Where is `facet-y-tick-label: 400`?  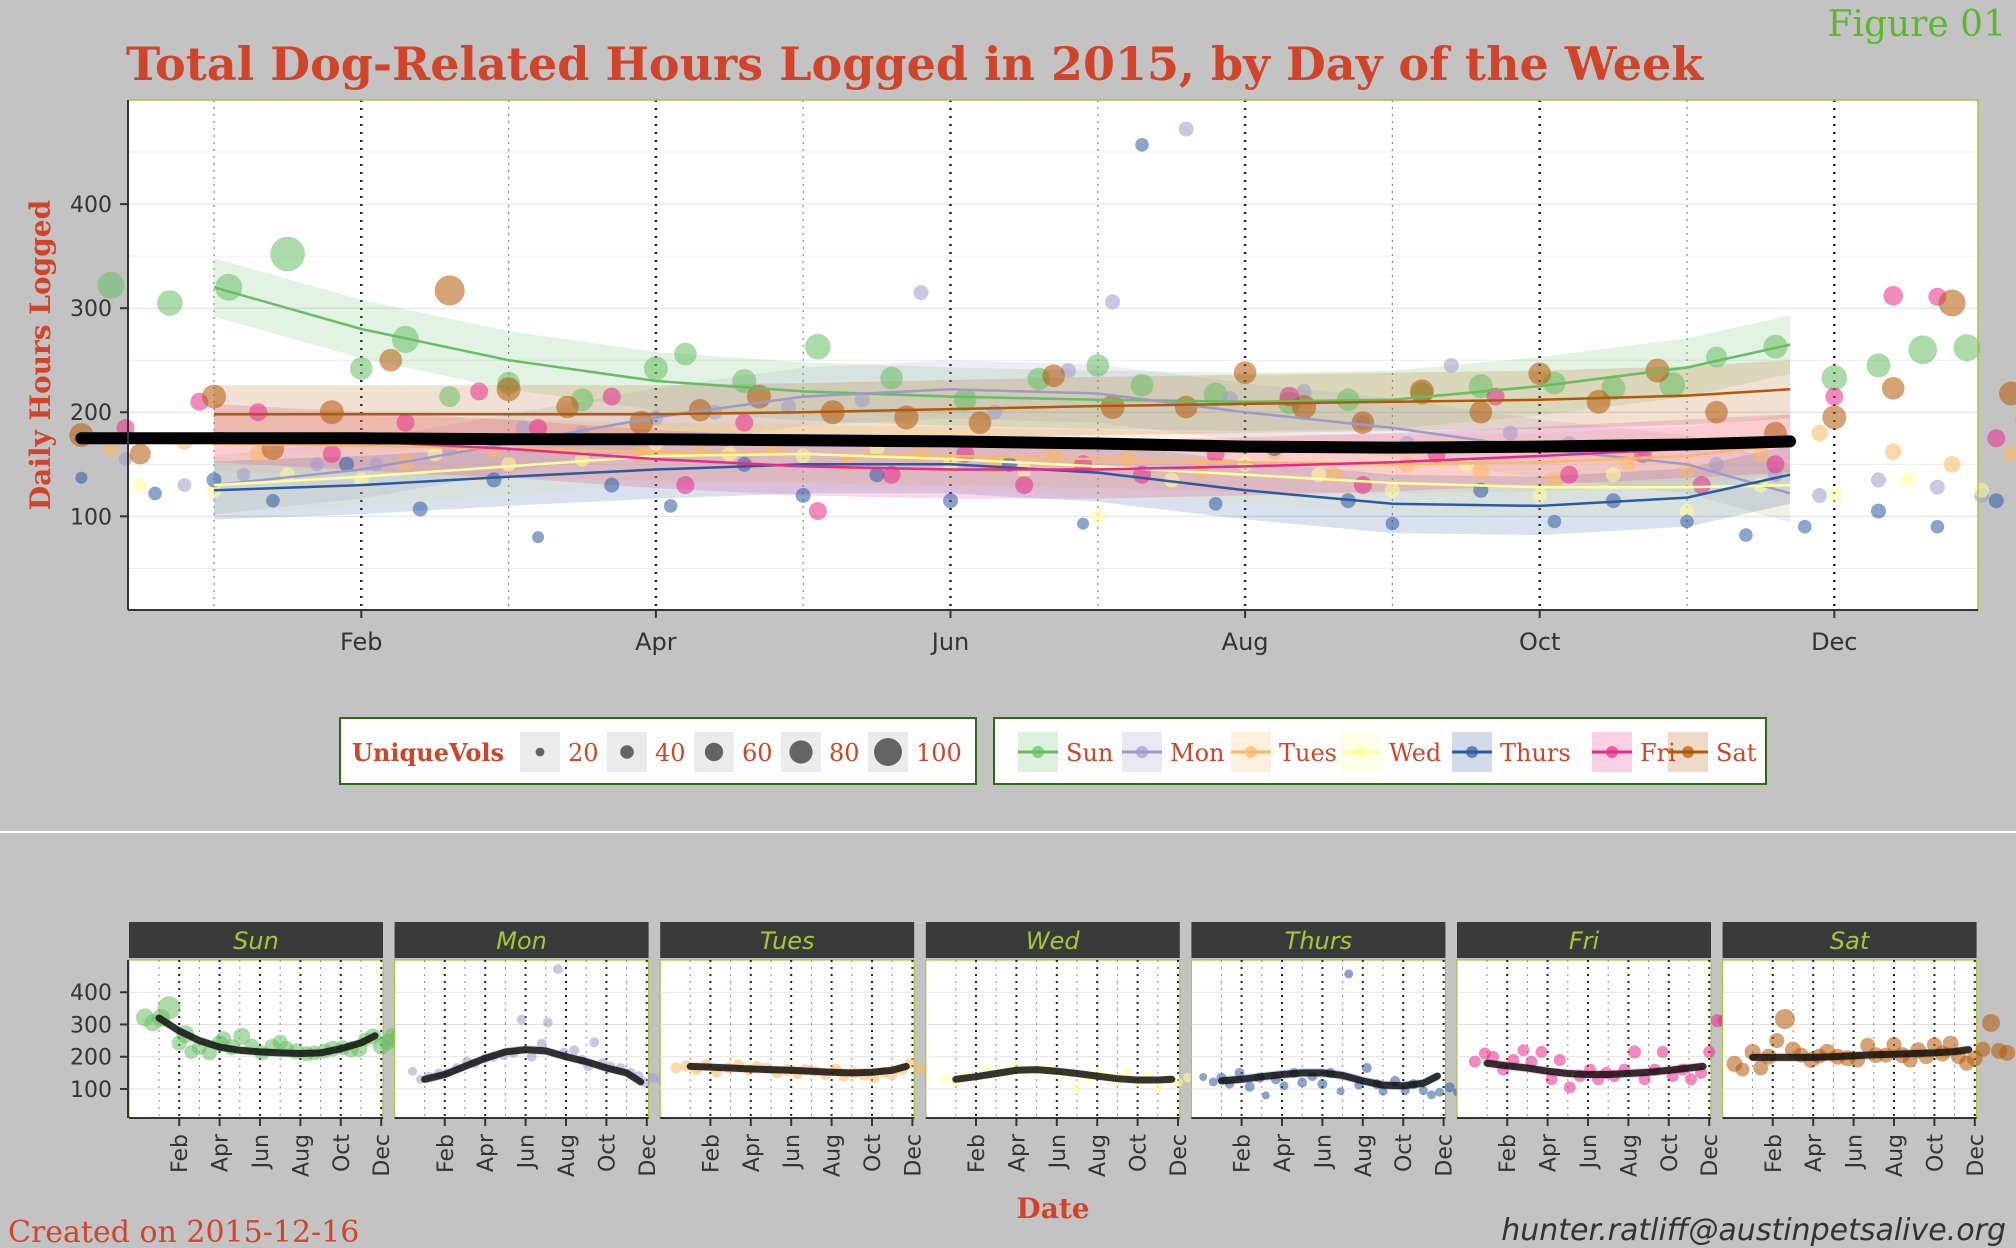 facet-y-tick-label: 400 is located at coordinates (91, 993).